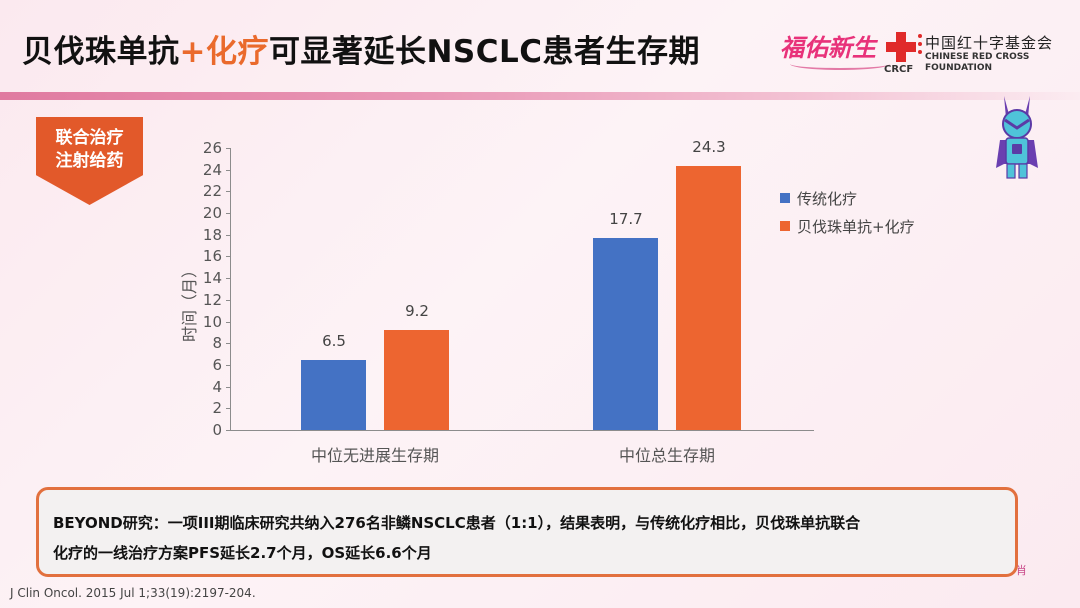 The image size is (1080, 608). I want to click on y-tick-label: 12, so click(212, 299).